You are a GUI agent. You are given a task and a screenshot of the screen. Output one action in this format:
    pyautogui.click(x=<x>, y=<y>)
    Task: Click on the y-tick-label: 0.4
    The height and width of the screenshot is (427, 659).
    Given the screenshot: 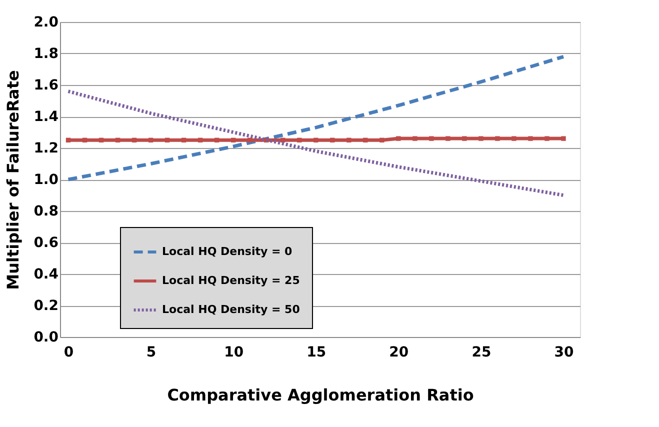 What is the action you would take?
    pyautogui.click(x=46, y=274)
    